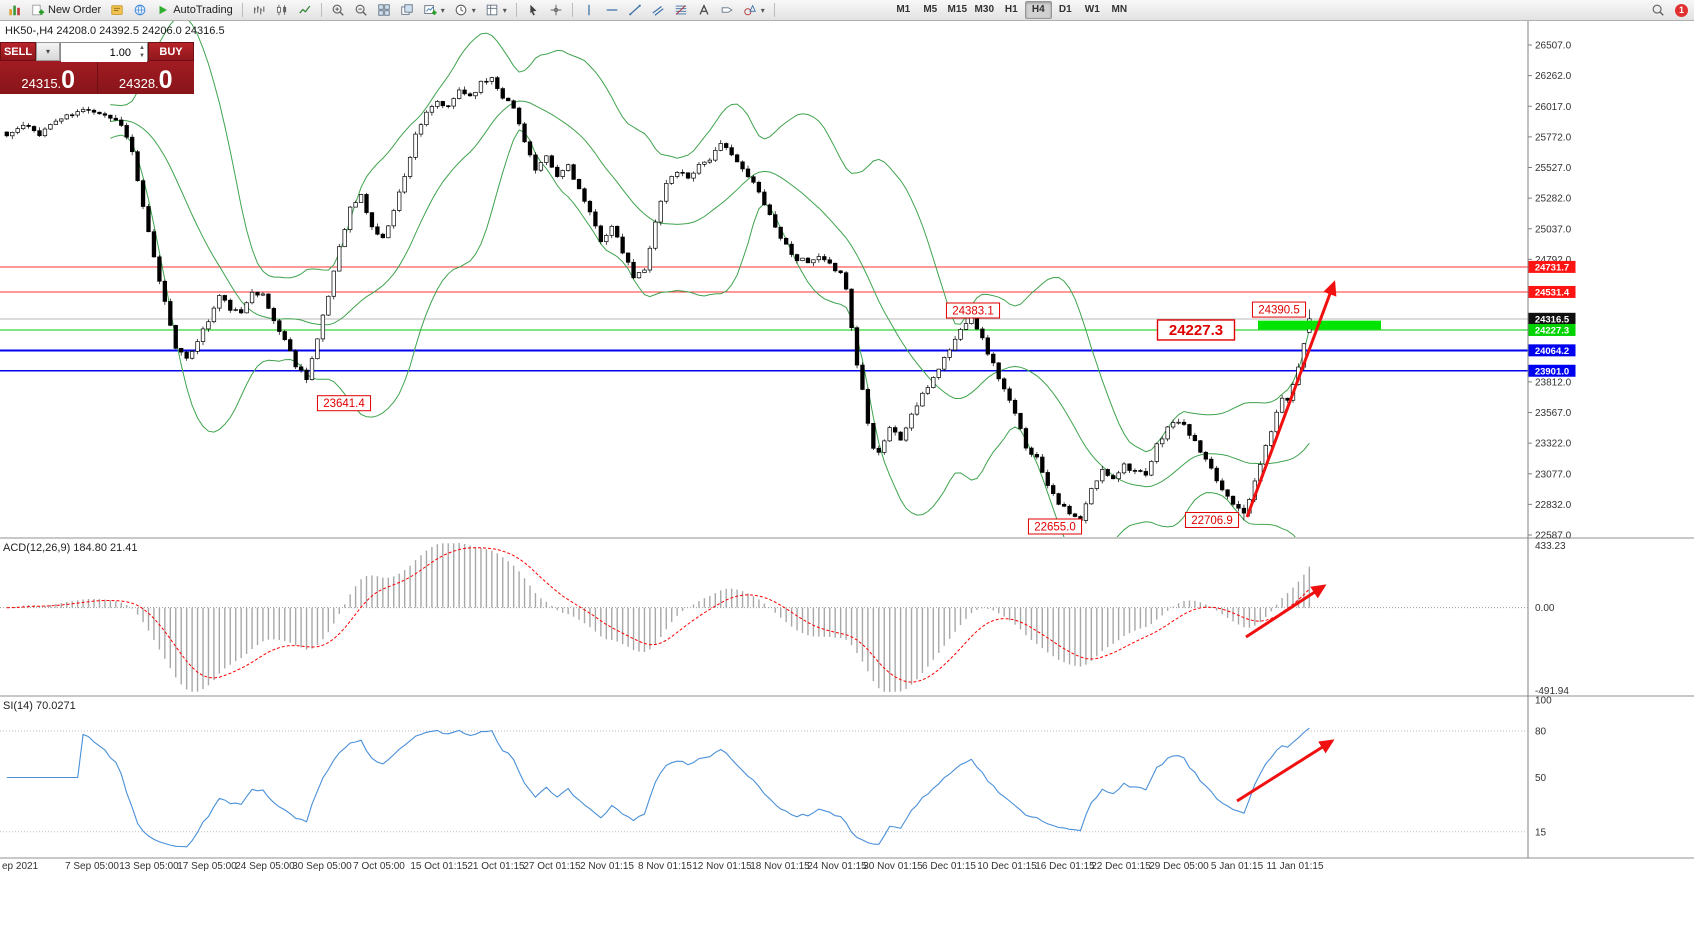  I want to click on crosshair-icon, so click(556, 10).